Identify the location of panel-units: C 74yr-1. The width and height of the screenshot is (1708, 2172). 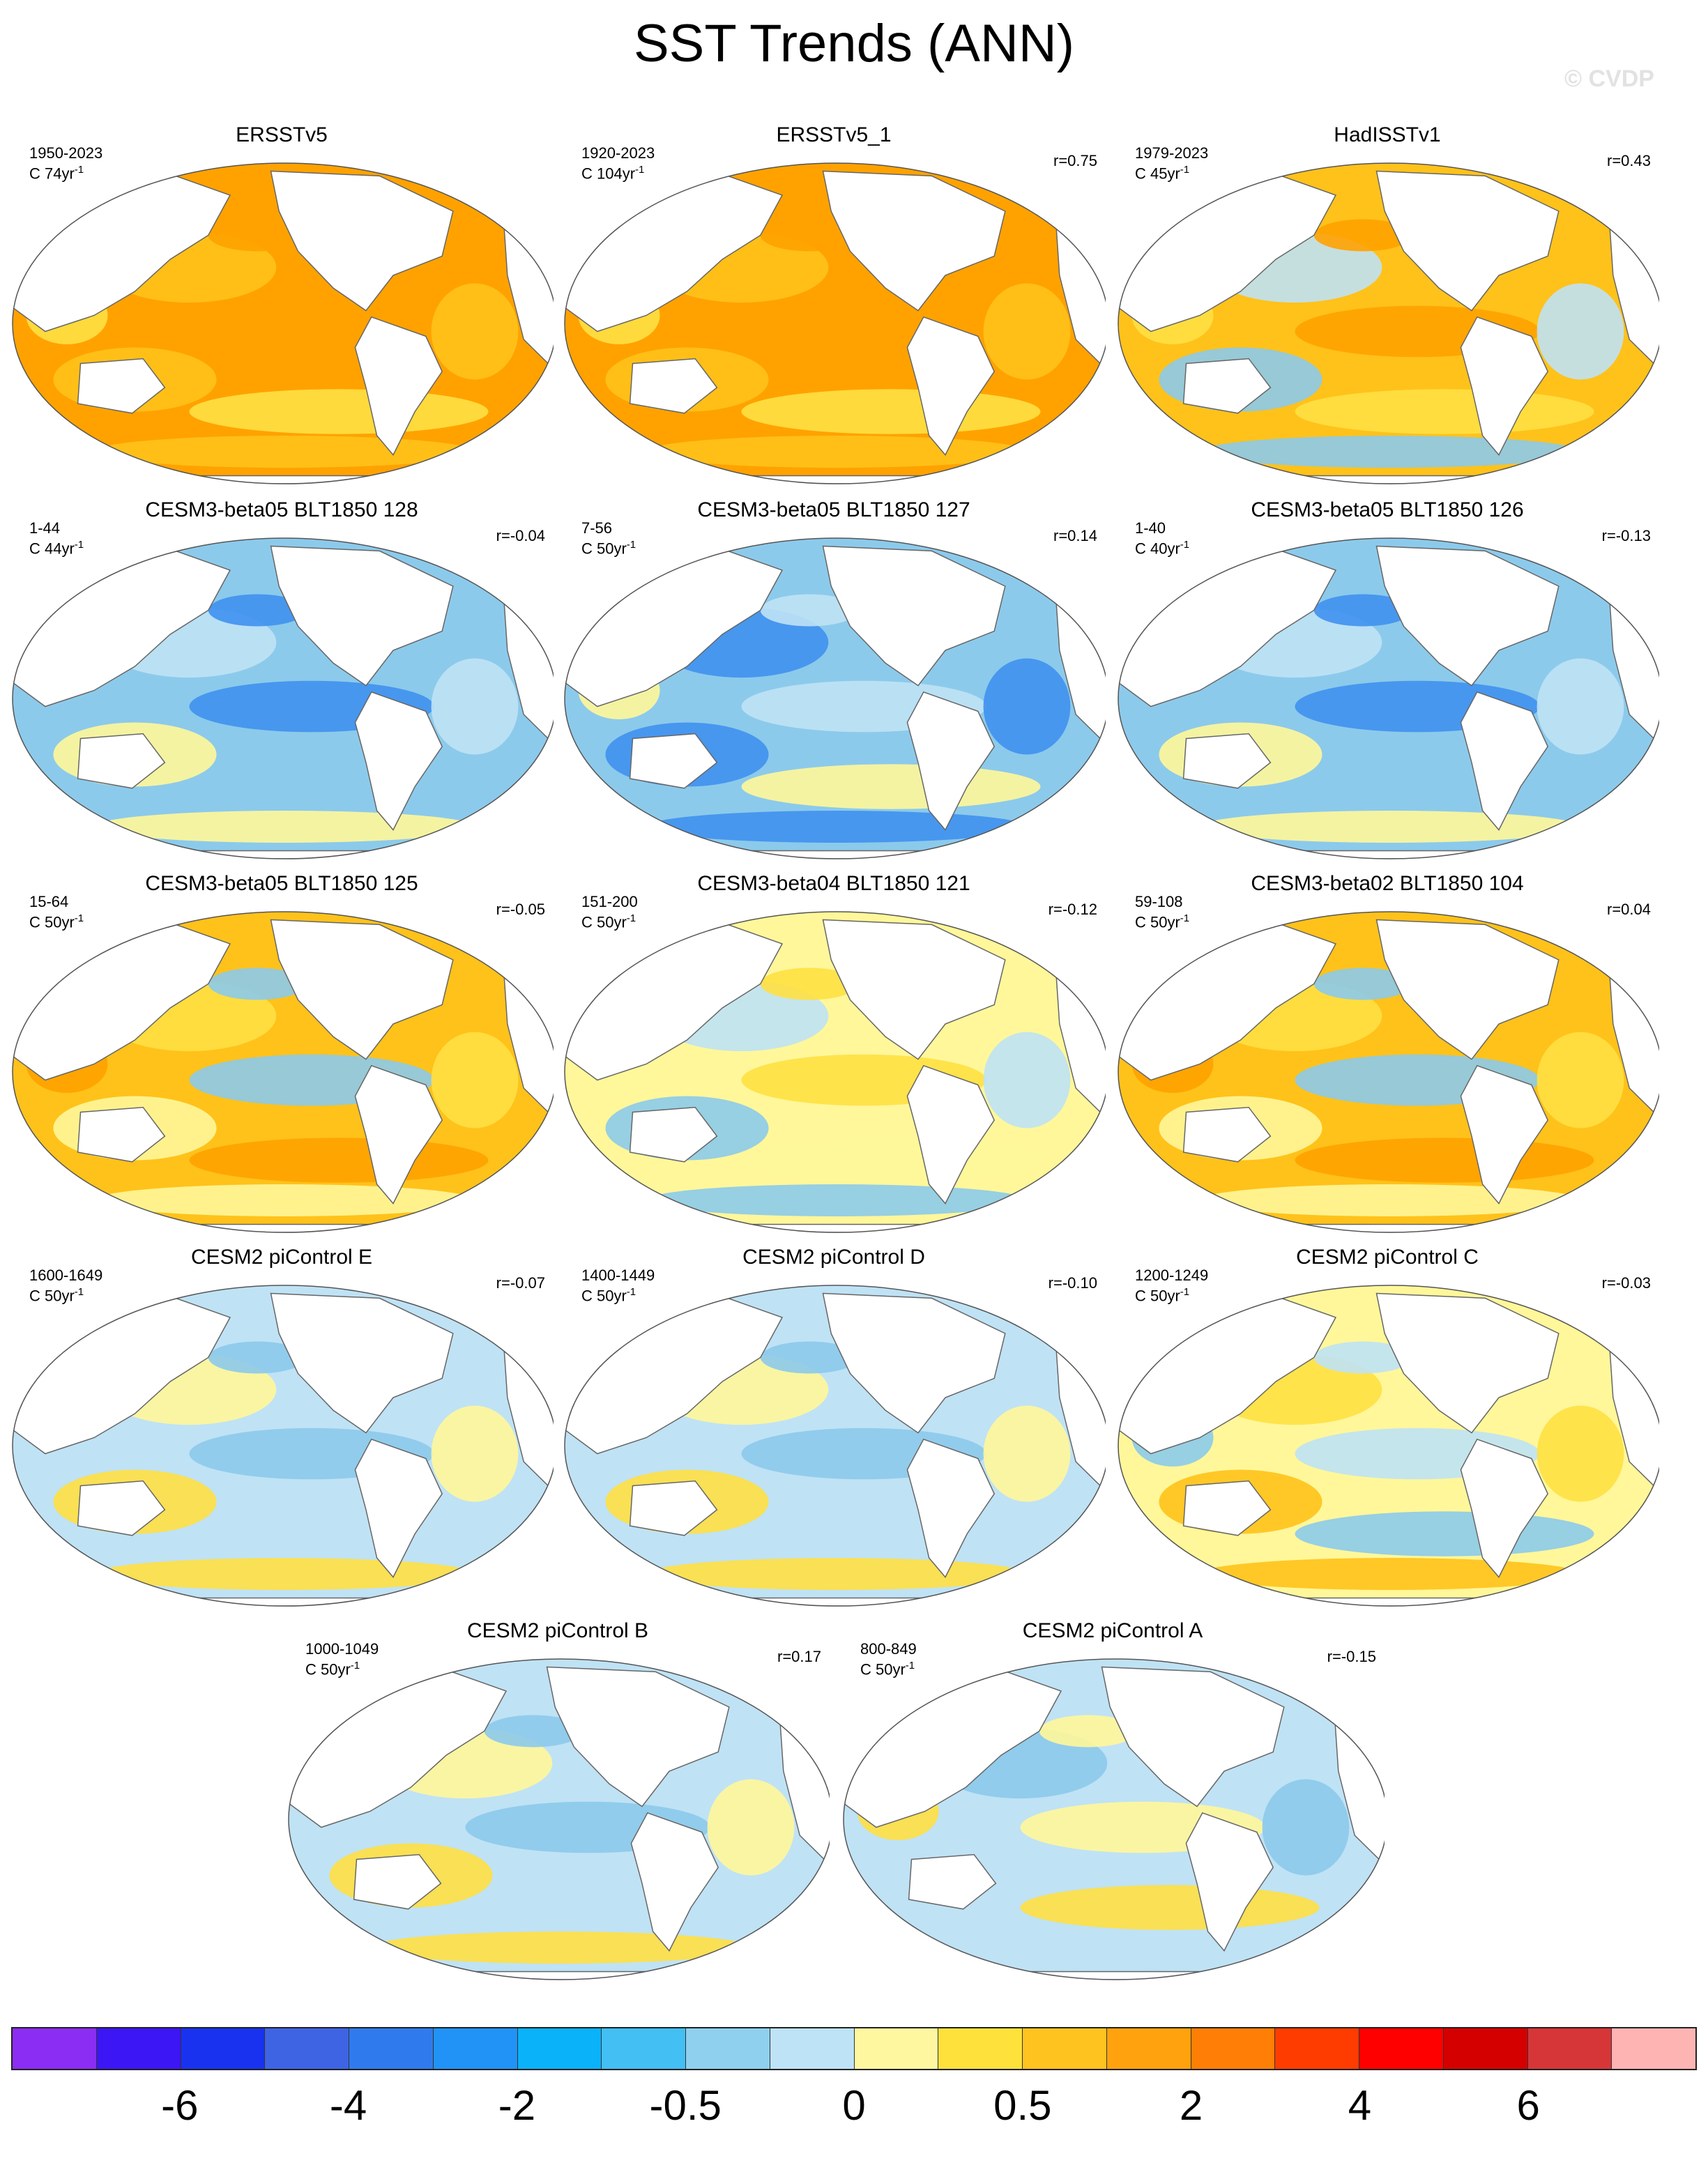
(56, 173).